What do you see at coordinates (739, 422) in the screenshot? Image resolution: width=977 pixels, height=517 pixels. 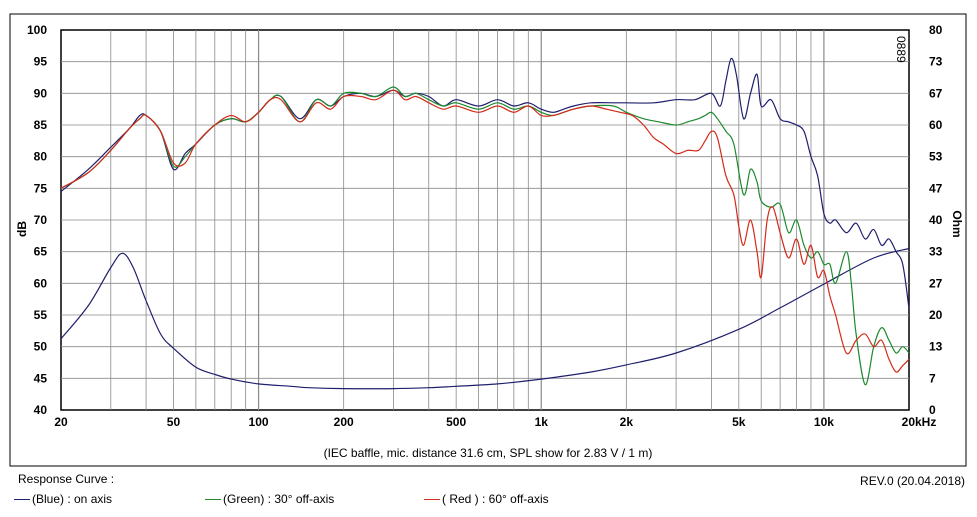 I see `x-tick-label: 5k` at bounding box center [739, 422].